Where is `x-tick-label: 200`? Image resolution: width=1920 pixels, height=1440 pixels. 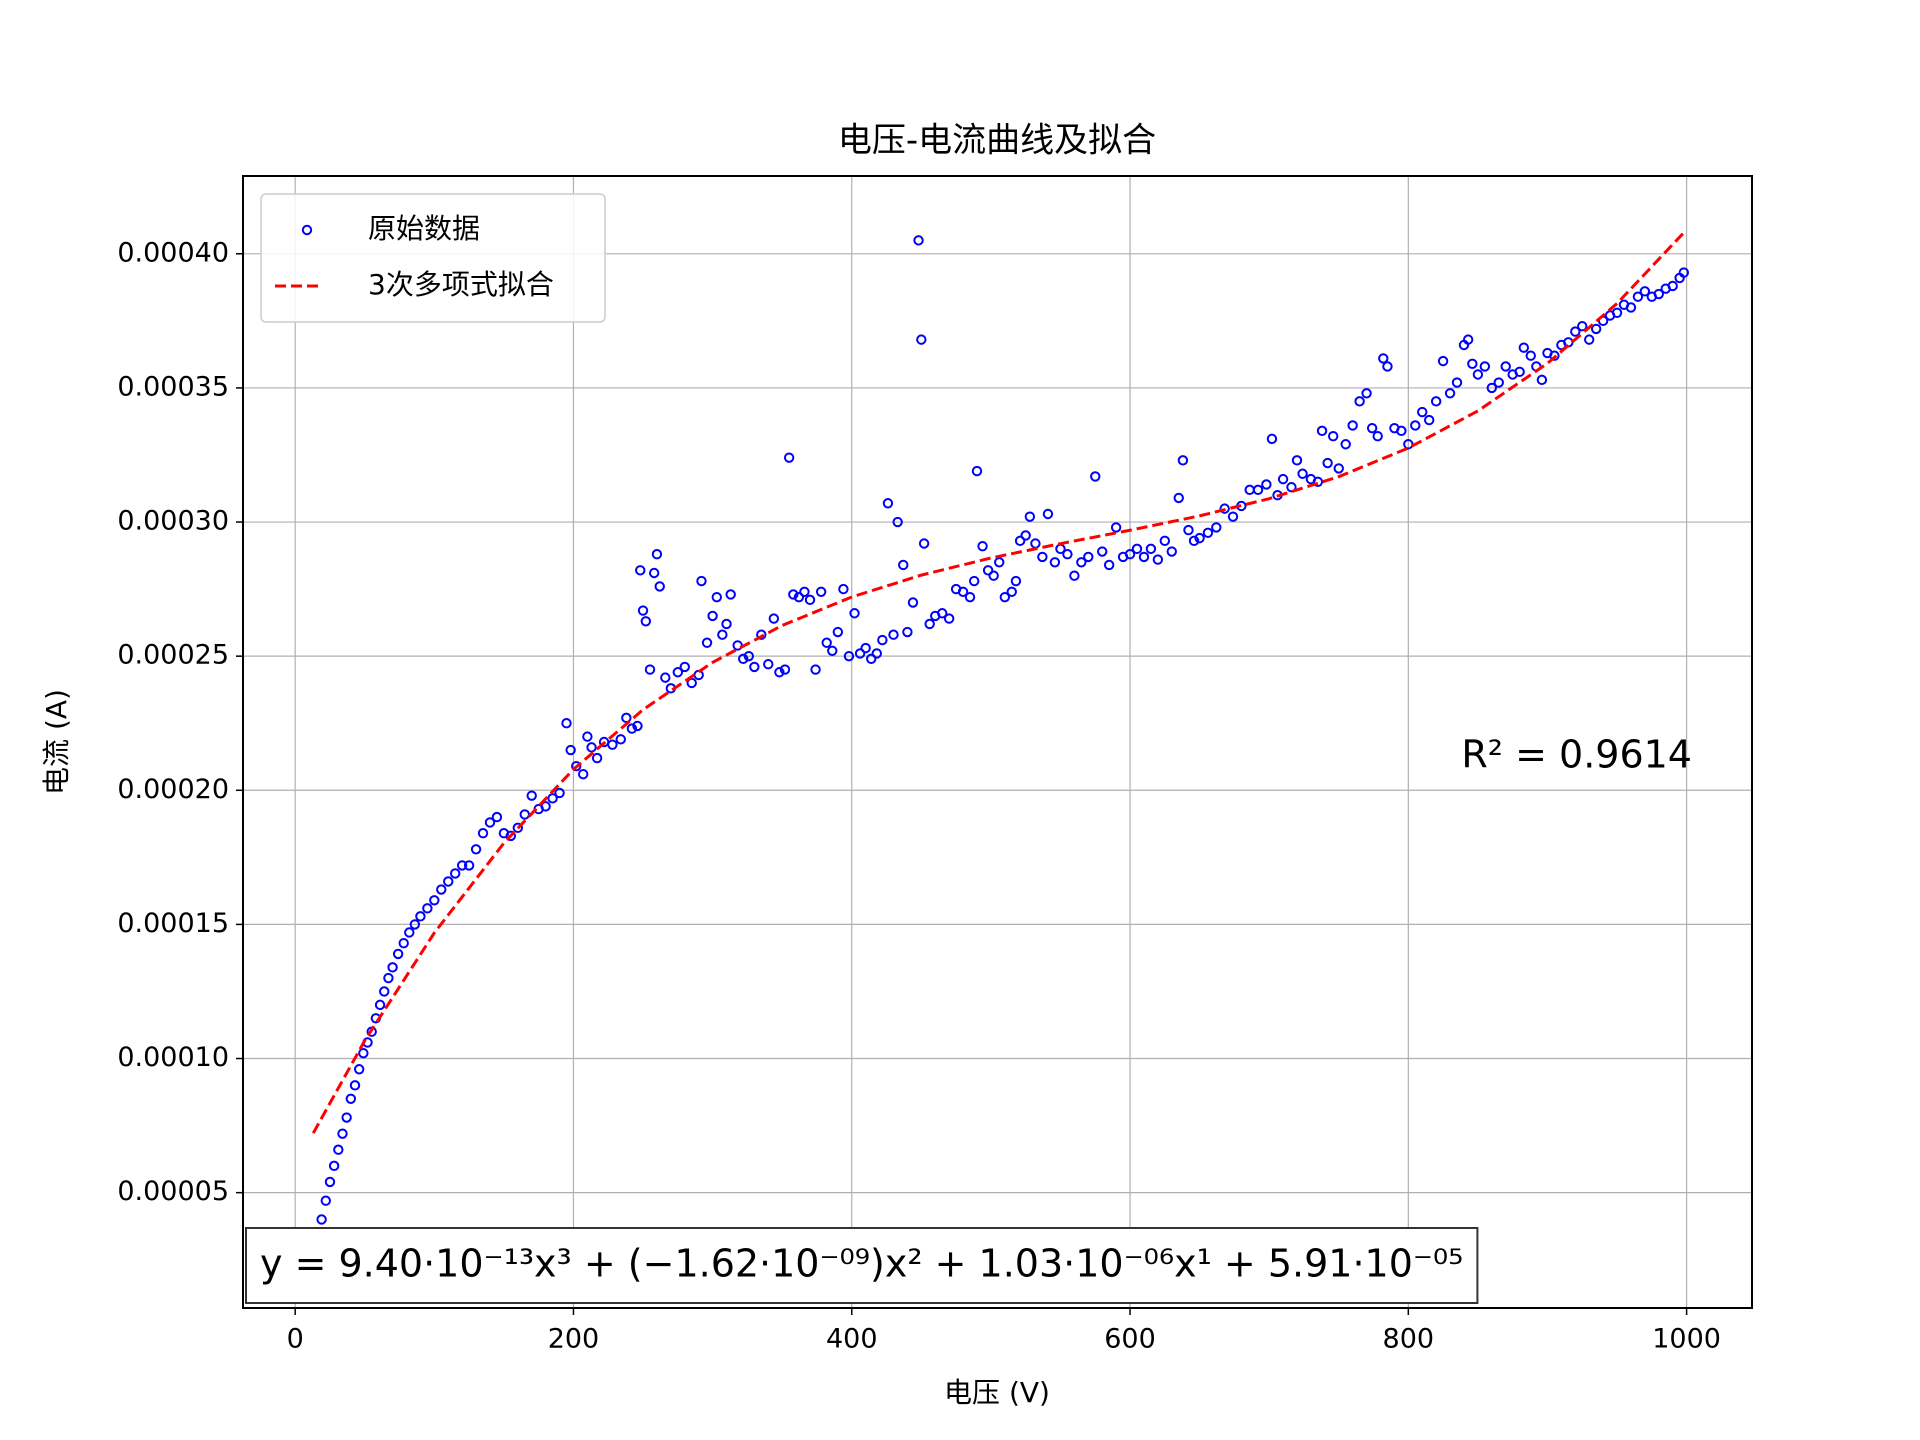
x-tick-label: 200 is located at coordinates (574, 1339).